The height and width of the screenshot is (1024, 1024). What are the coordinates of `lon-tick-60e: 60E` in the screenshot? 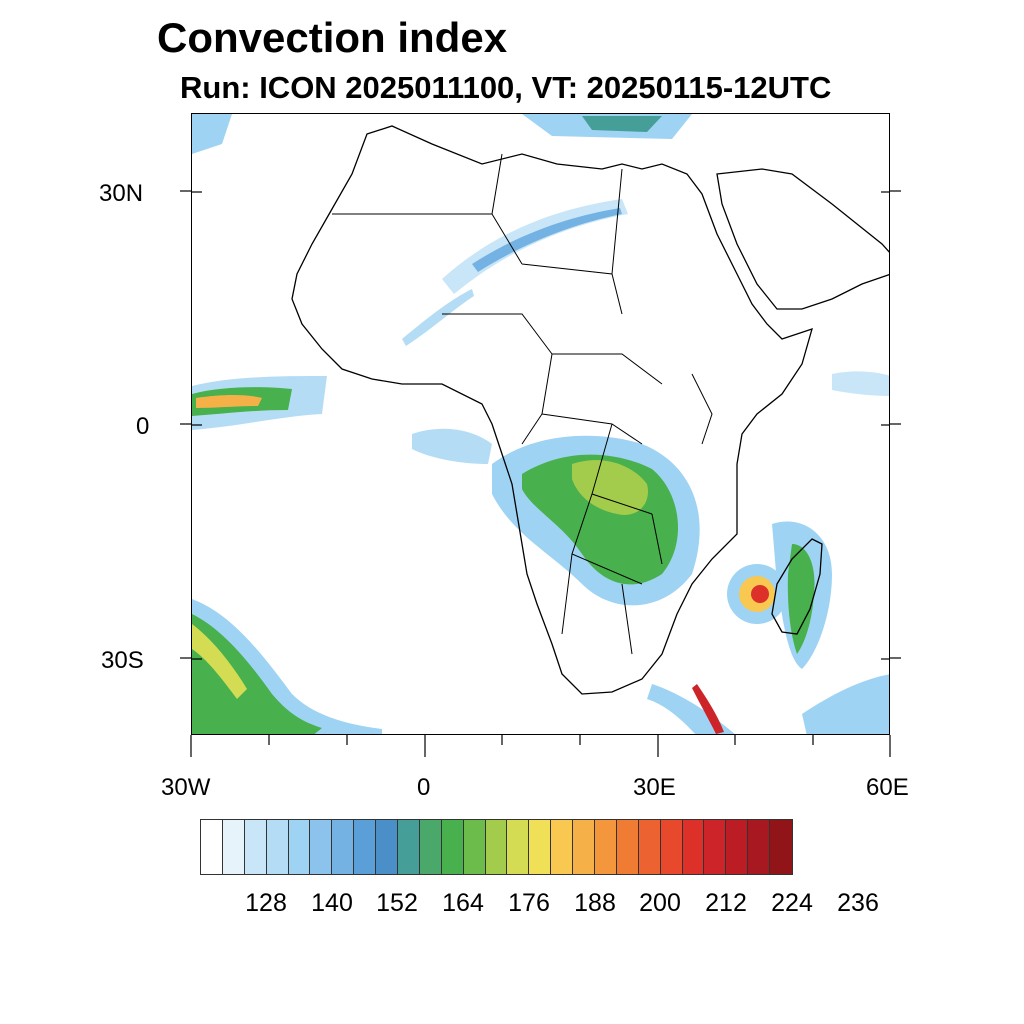 It's located at (887, 787).